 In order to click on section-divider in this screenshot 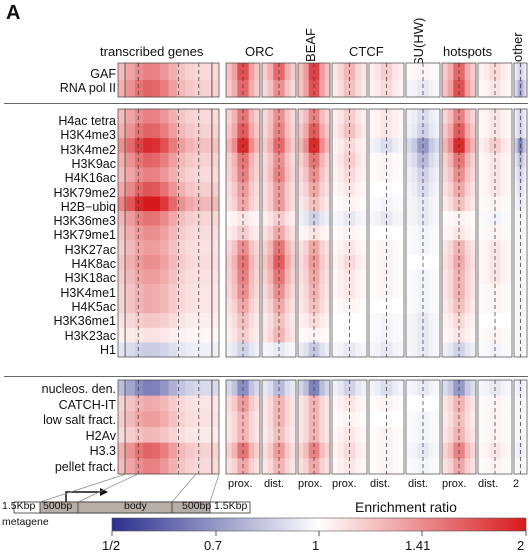, I will do `click(266, 376)`.